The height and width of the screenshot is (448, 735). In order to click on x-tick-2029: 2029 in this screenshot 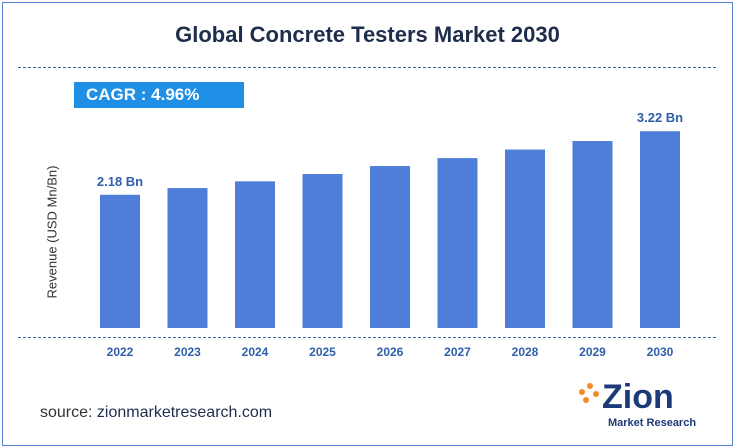, I will do `click(592, 352)`.